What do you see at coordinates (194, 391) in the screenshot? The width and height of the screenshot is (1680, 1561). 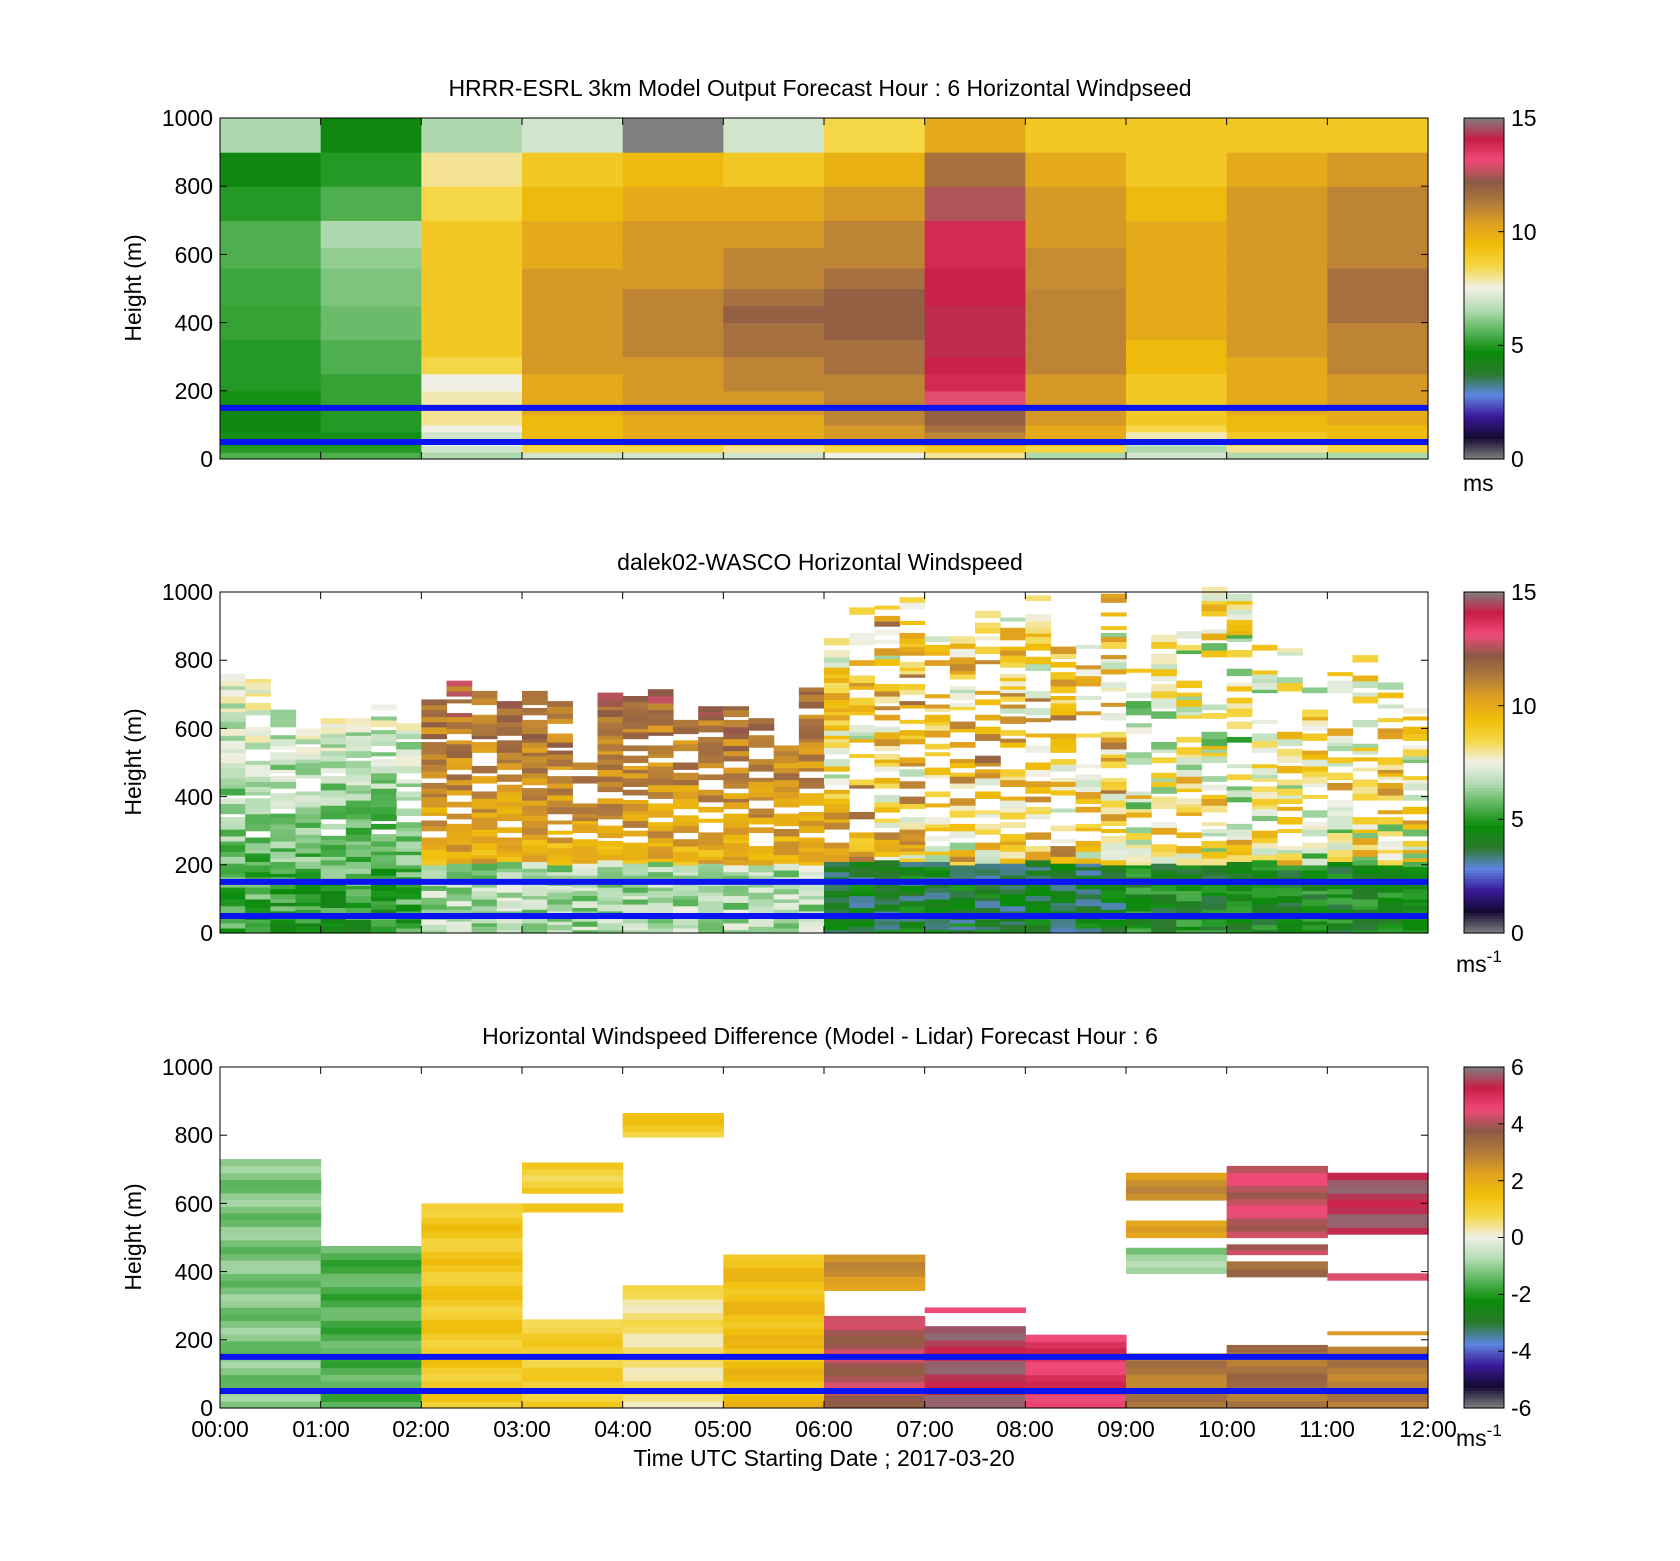 I see `panel1-ytick-200: 200` at bounding box center [194, 391].